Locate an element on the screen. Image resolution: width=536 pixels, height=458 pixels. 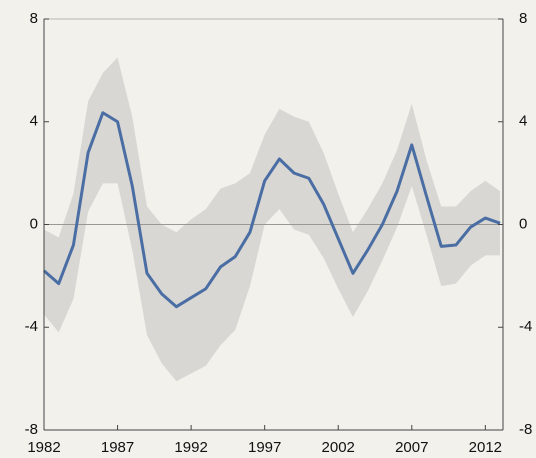
x-tick-label: 2012 is located at coordinates (485, 447).